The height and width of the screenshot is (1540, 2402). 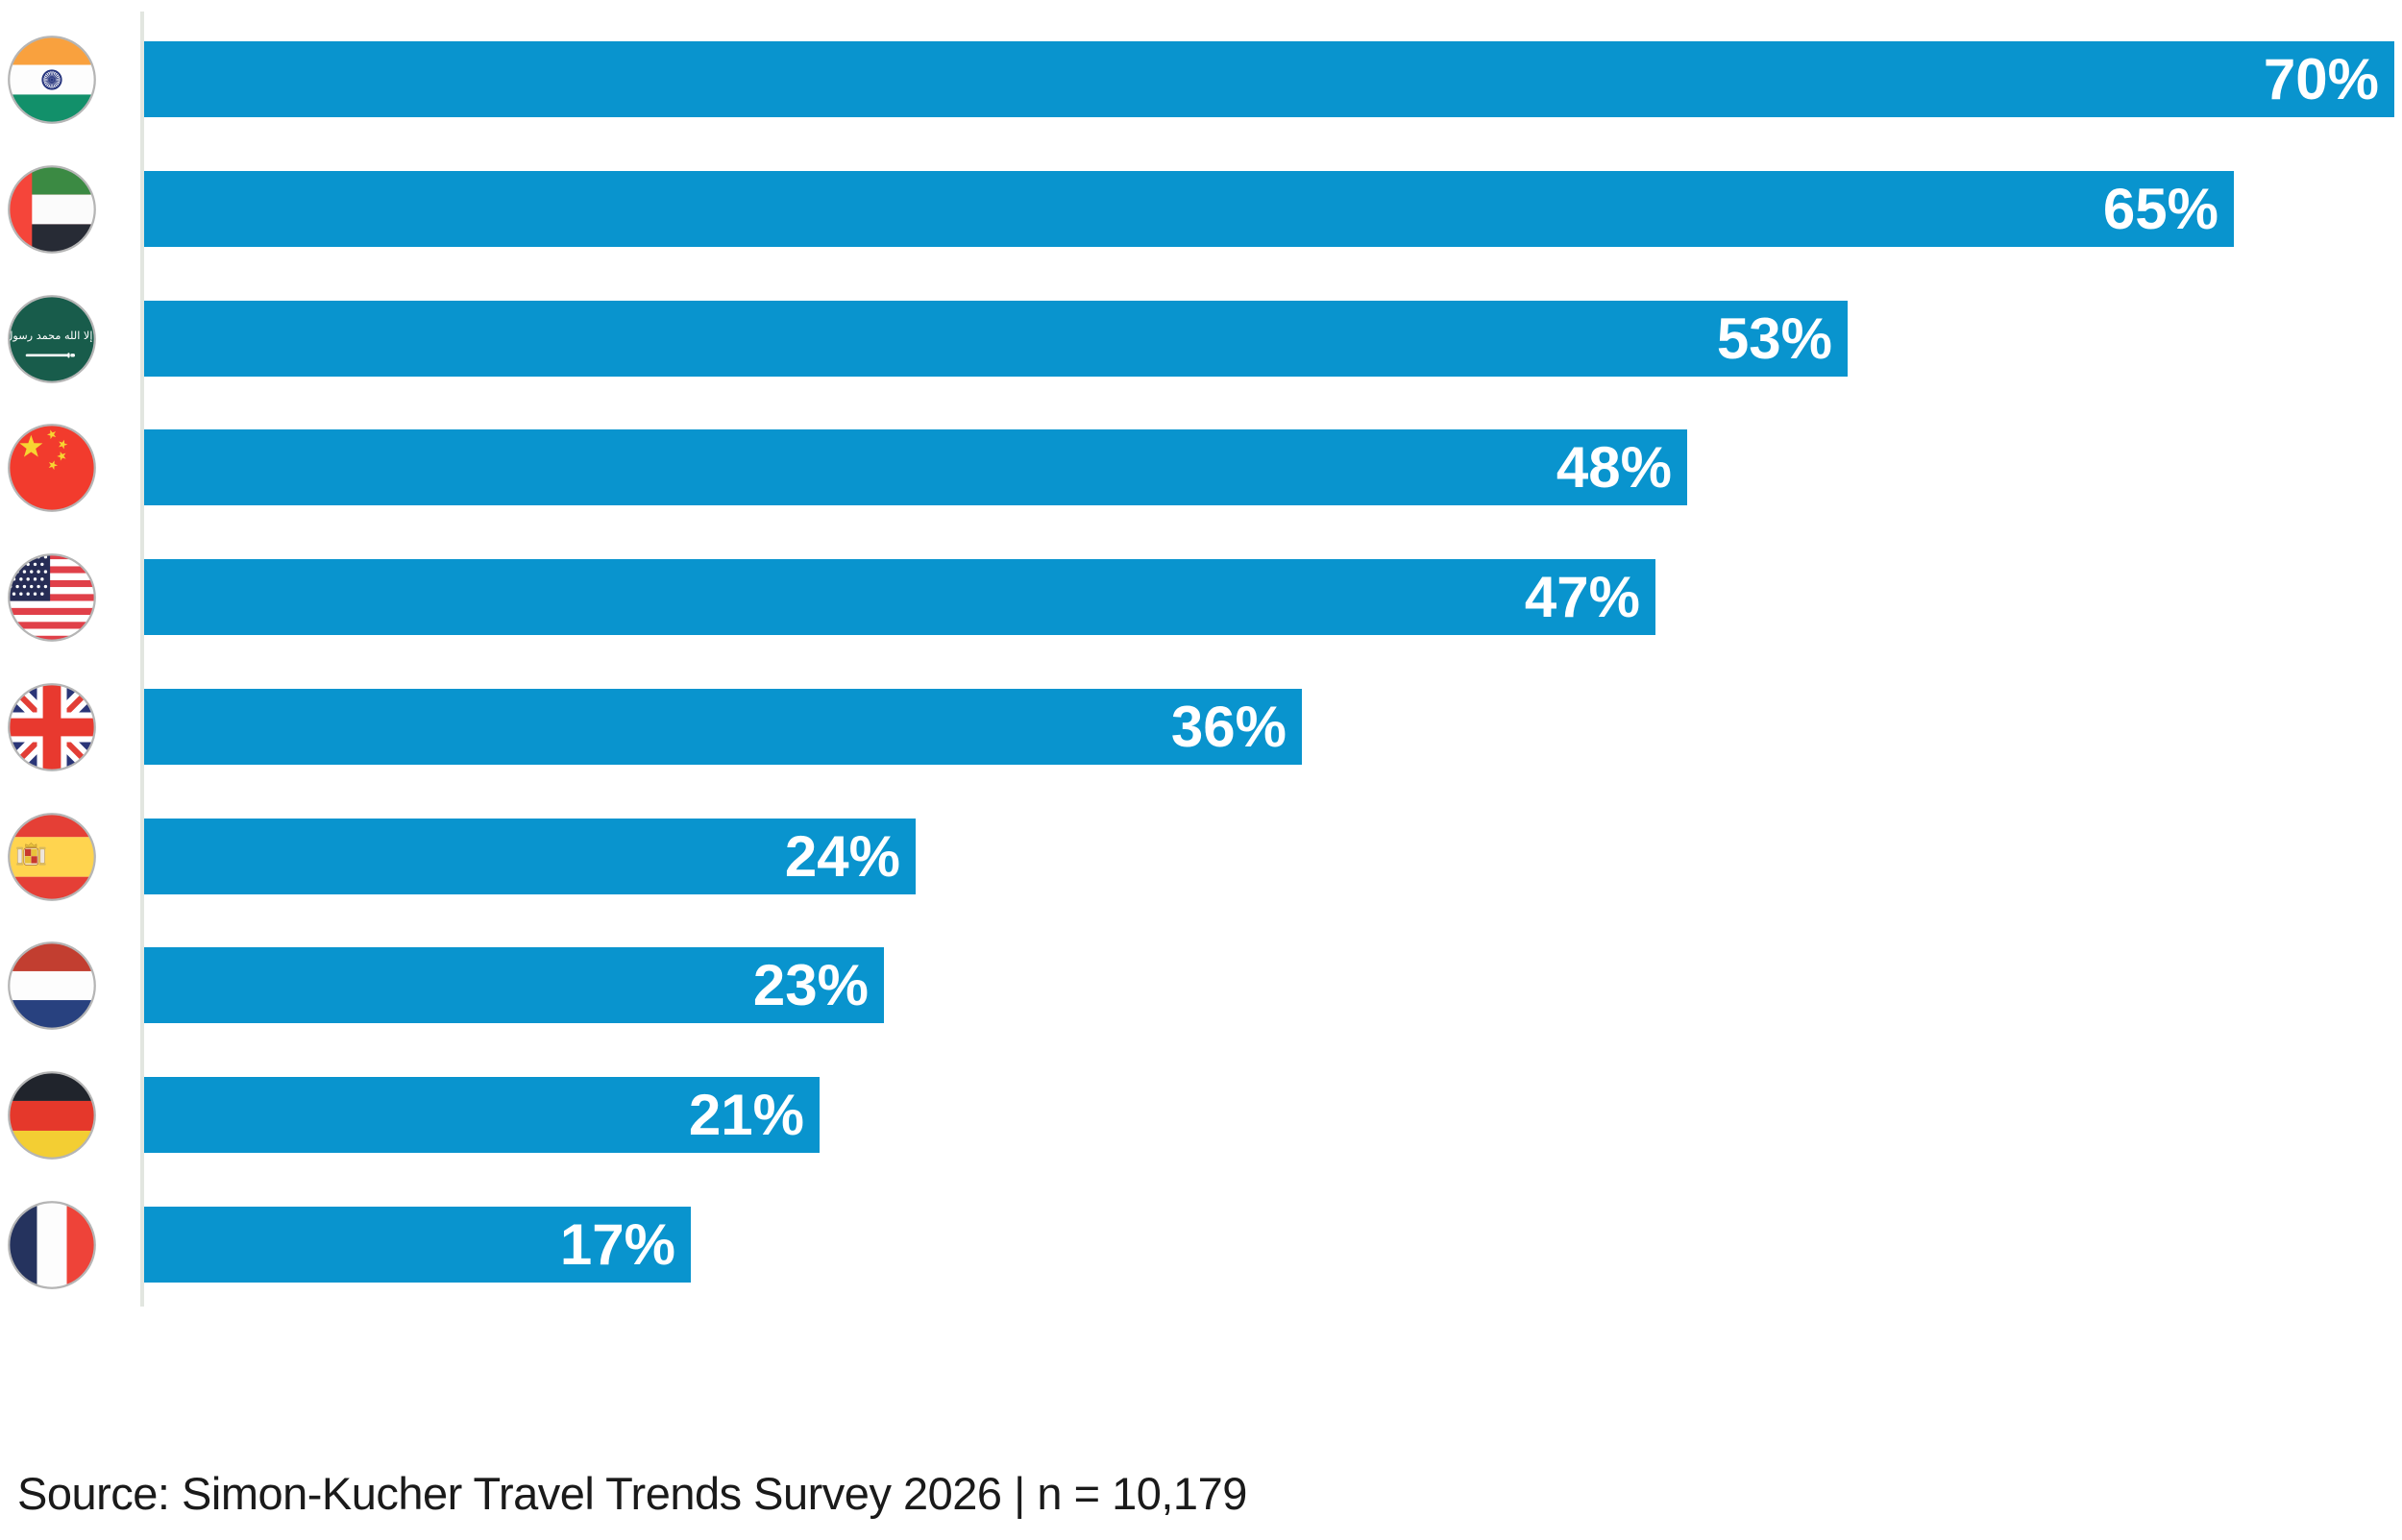 I want to click on bar-value-label: 70%, so click(x=2321, y=79).